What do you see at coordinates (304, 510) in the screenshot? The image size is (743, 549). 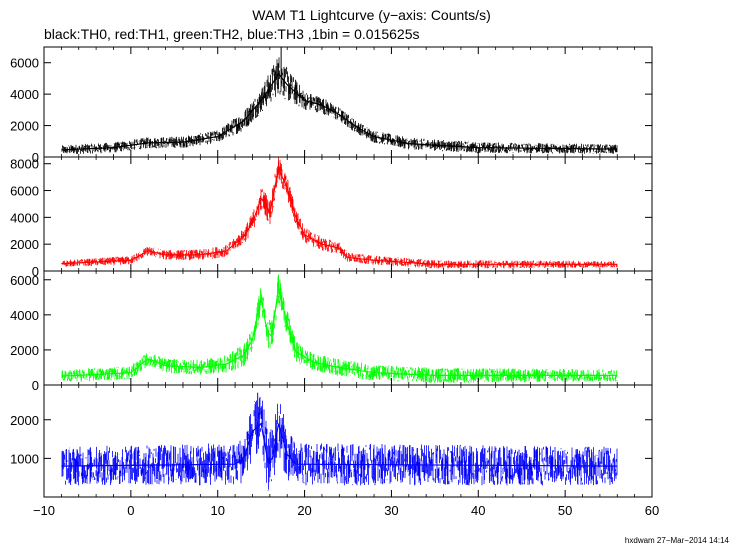 I see `x-tick-label: 20` at bounding box center [304, 510].